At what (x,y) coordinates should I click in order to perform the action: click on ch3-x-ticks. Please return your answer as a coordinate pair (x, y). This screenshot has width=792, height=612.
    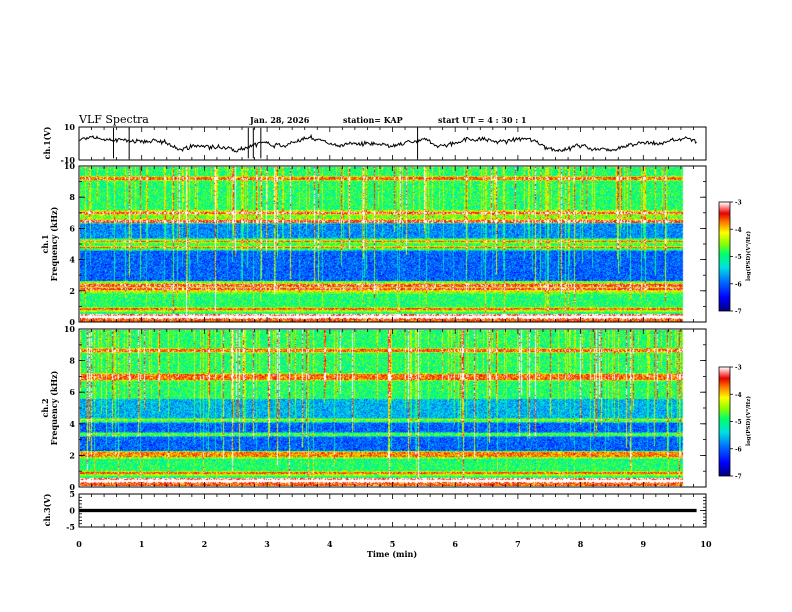
    Looking at the image, I should click on (392, 510).